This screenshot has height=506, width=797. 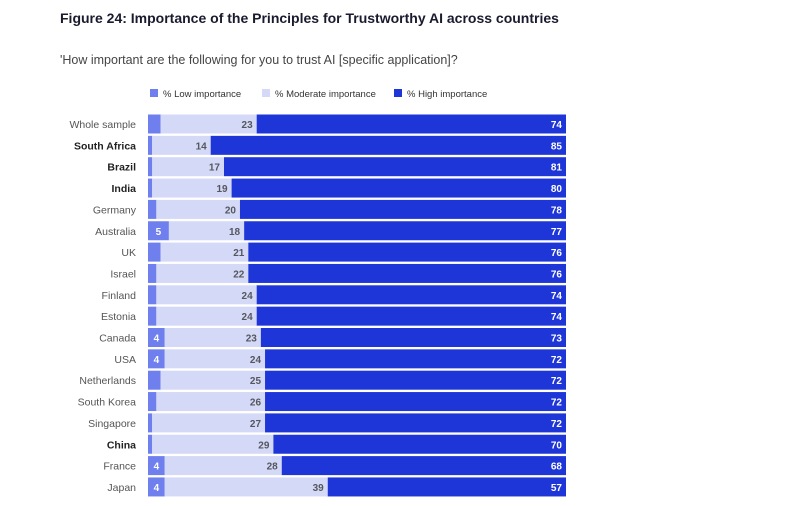 What do you see at coordinates (154, 93) in the screenshot?
I see `legend-swatch-low-importance` at bounding box center [154, 93].